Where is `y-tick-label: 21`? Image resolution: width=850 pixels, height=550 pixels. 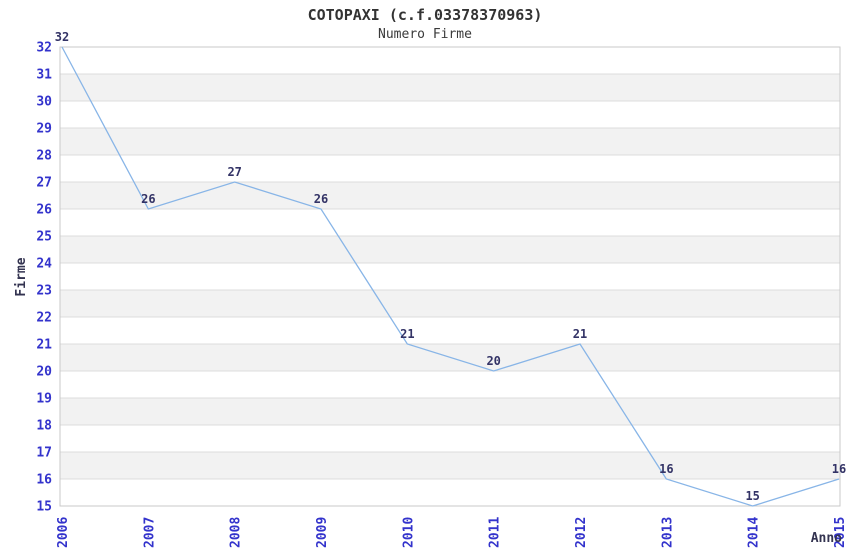 y-tick-label: 21 is located at coordinates (44, 345).